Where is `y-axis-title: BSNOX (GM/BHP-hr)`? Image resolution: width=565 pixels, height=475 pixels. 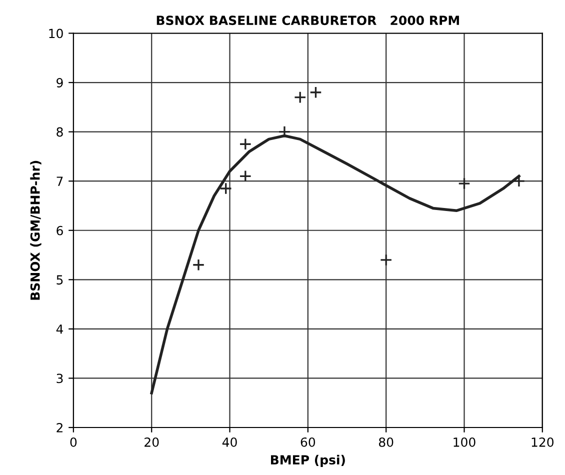 y-axis-title: BSNOX (GM/BHP-hr) is located at coordinates (36, 230).